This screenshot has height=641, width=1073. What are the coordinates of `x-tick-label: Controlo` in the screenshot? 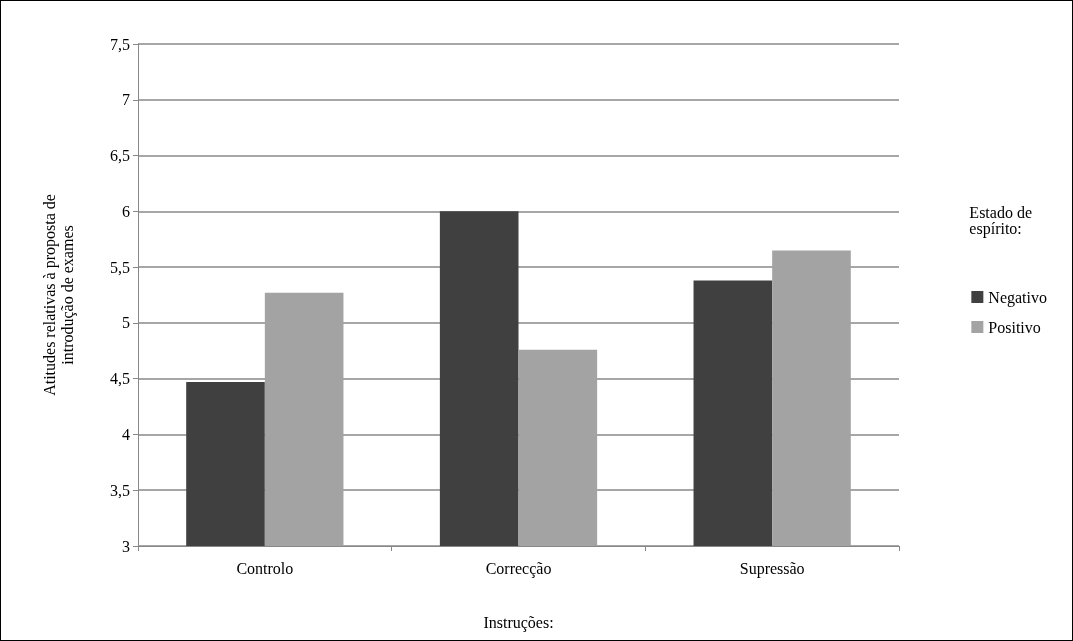 It's located at (265, 568).